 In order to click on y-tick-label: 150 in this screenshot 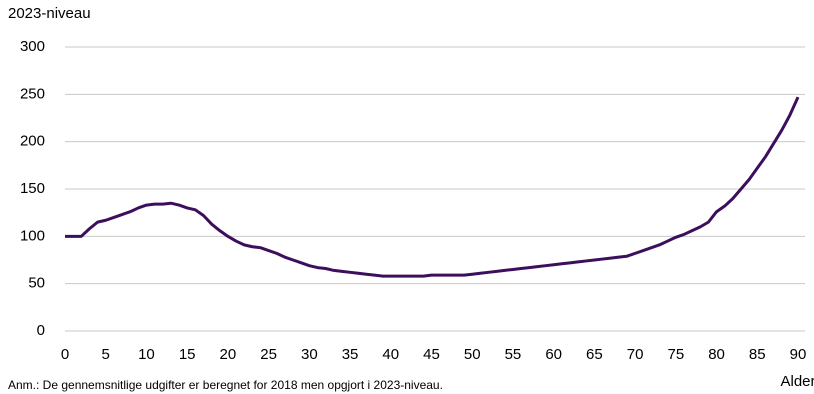, I will do `click(32, 188)`.